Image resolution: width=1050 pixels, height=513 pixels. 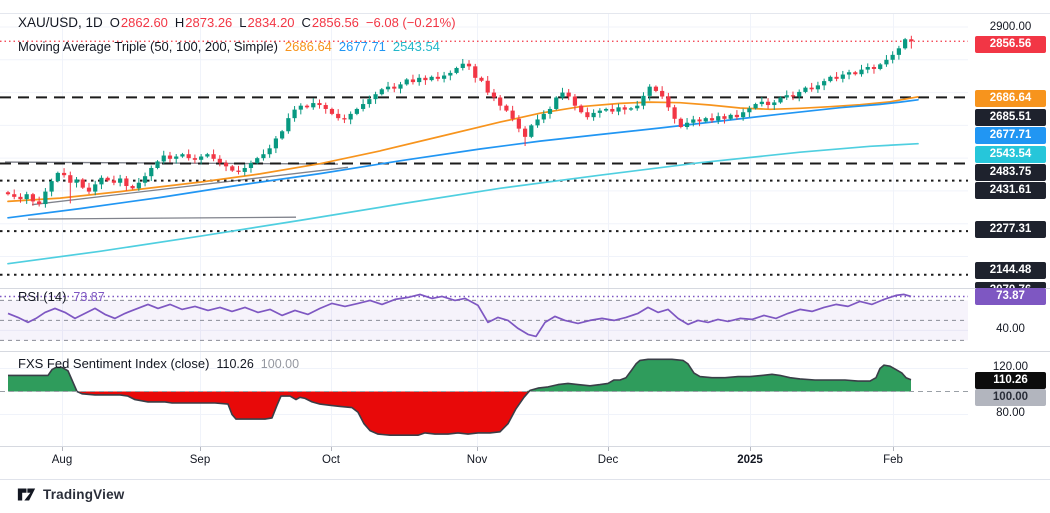 What do you see at coordinates (1010, 190) in the screenshot?
I see `price-badge: 2431.61` at bounding box center [1010, 190].